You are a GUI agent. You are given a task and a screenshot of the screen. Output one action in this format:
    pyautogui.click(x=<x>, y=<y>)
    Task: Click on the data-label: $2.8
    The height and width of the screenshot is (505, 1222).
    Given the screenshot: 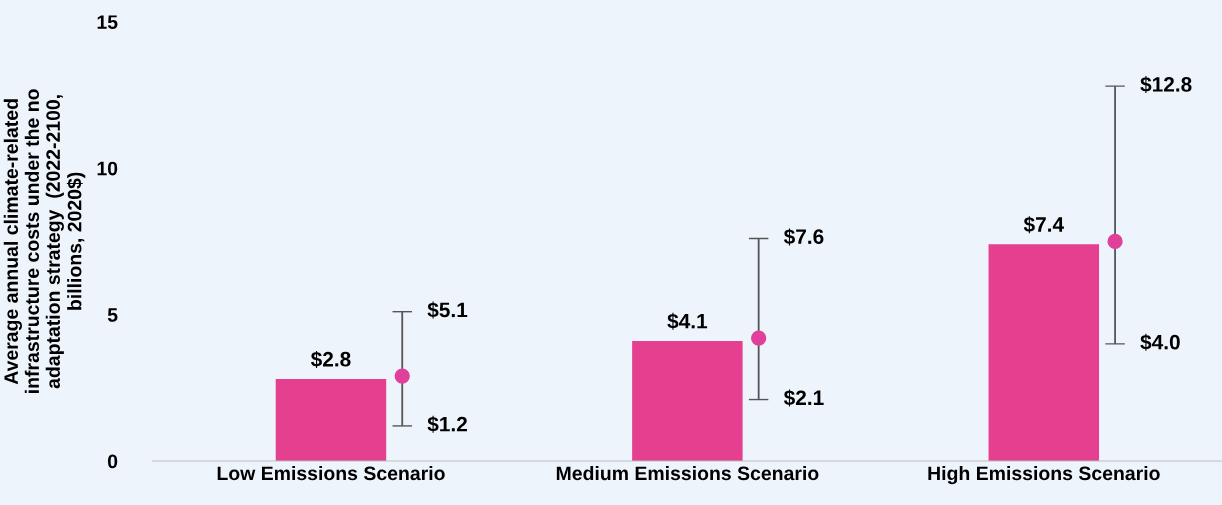 What is the action you would take?
    pyautogui.click(x=330, y=359)
    